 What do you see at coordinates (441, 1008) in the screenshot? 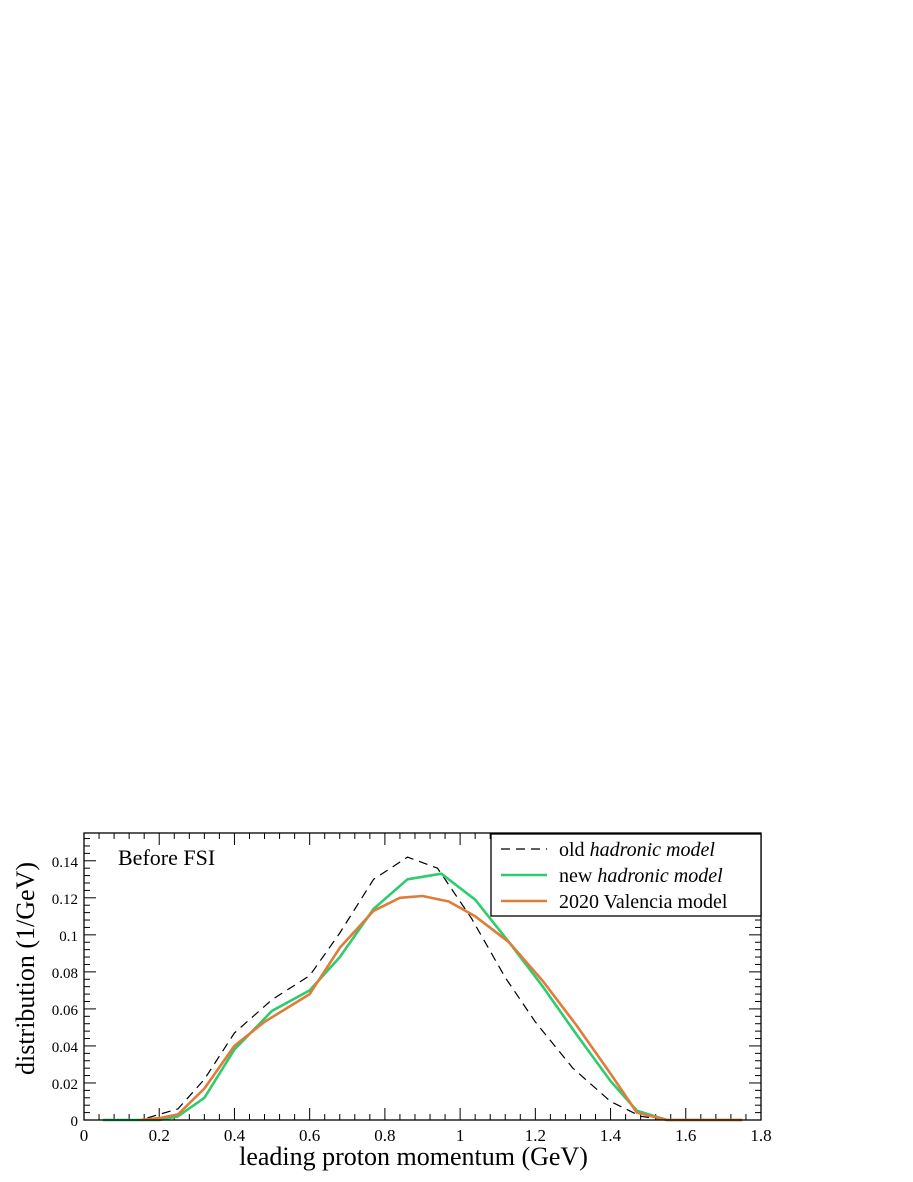
I see `series-line-valencia` at bounding box center [441, 1008].